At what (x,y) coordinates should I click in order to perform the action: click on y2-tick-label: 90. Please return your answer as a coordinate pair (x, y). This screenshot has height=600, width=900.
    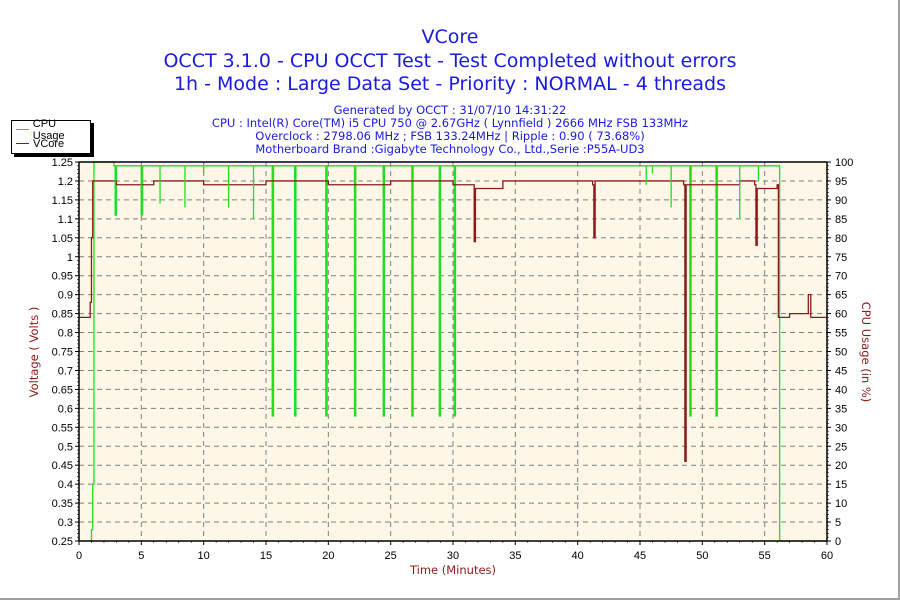
    Looking at the image, I should click on (841, 201).